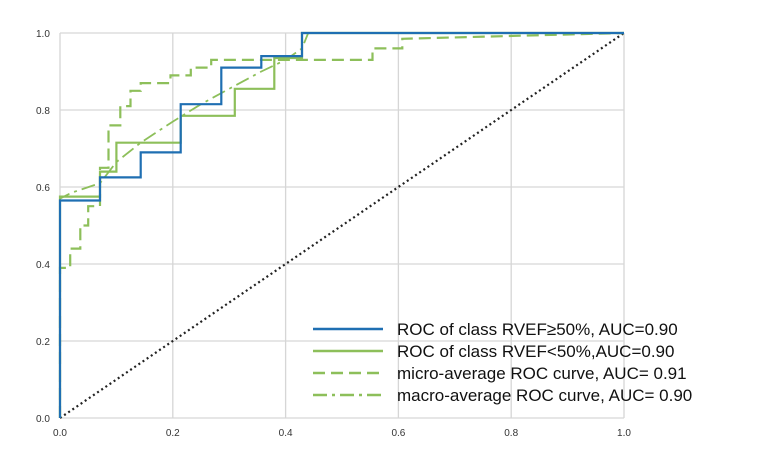  Describe the element at coordinates (43, 342) in the screenshot. I see `y-tick-label: 0.2` at that location.